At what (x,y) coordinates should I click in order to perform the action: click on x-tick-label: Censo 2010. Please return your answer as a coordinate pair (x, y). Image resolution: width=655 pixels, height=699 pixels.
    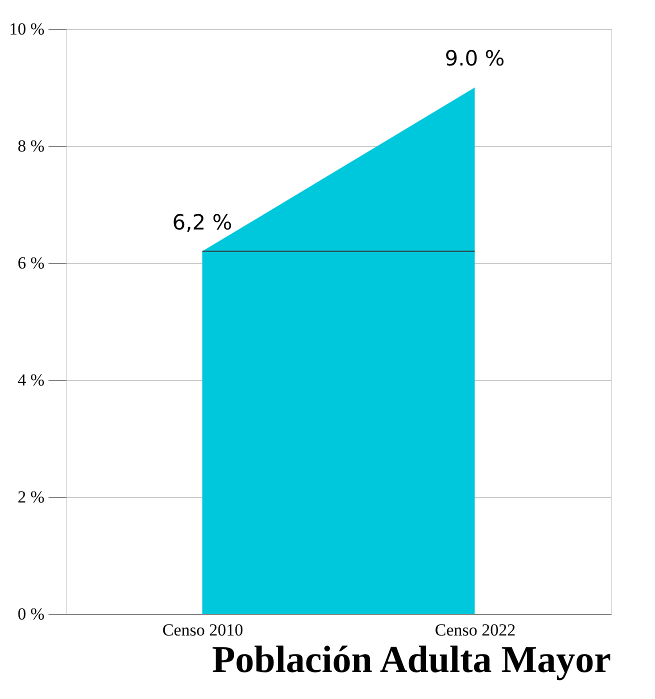
    Looking at the image, I should click on (203, 630).